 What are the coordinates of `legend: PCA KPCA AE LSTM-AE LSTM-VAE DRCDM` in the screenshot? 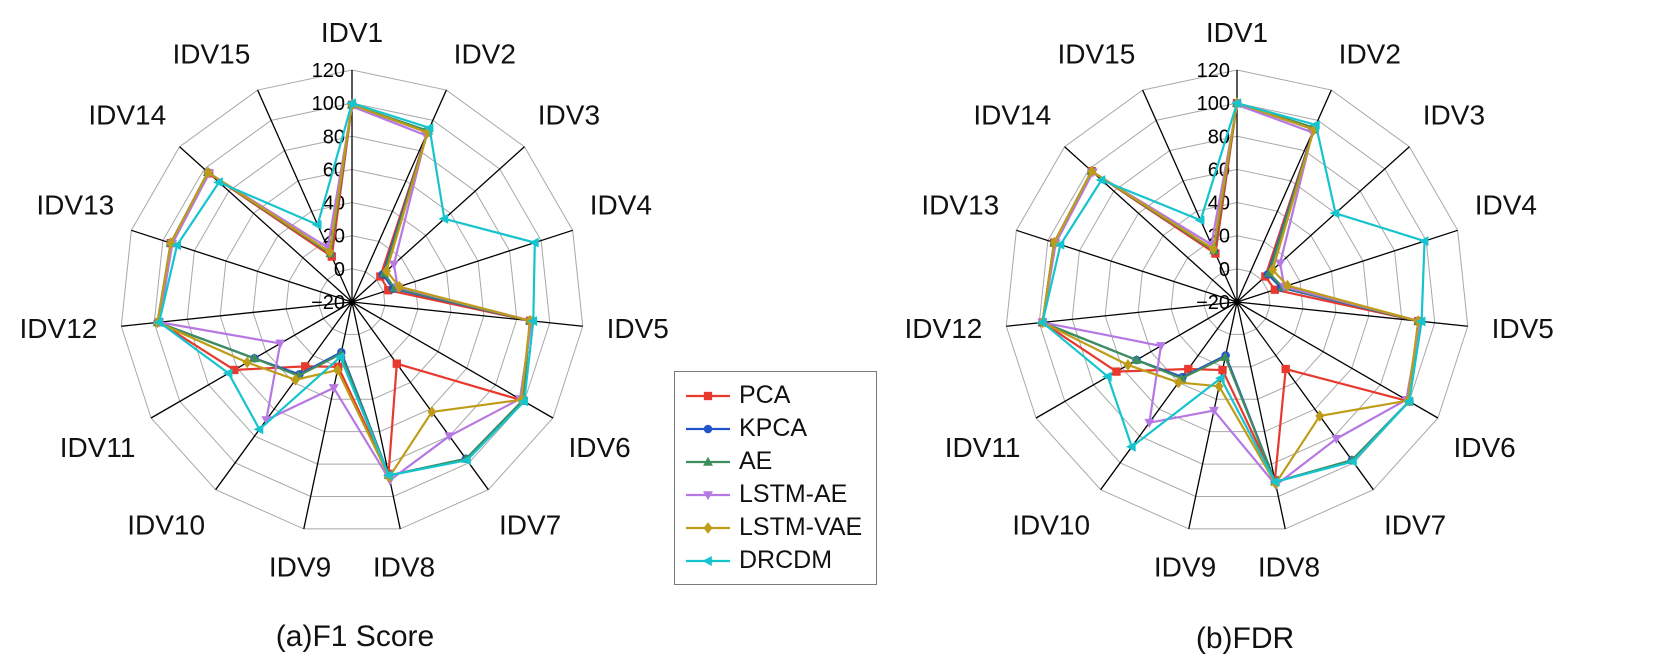 It's located at (776, 478).